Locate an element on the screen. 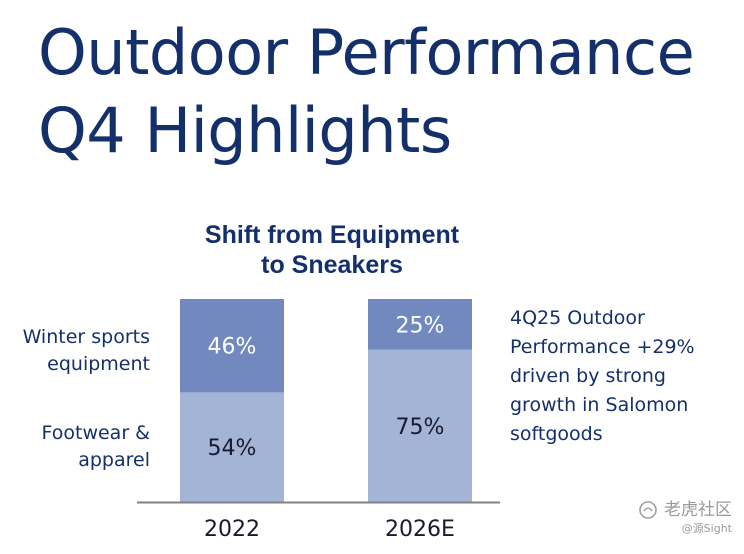 The image size is (744, 554). series-label-line: equipment is located at coordinates (98, 364).